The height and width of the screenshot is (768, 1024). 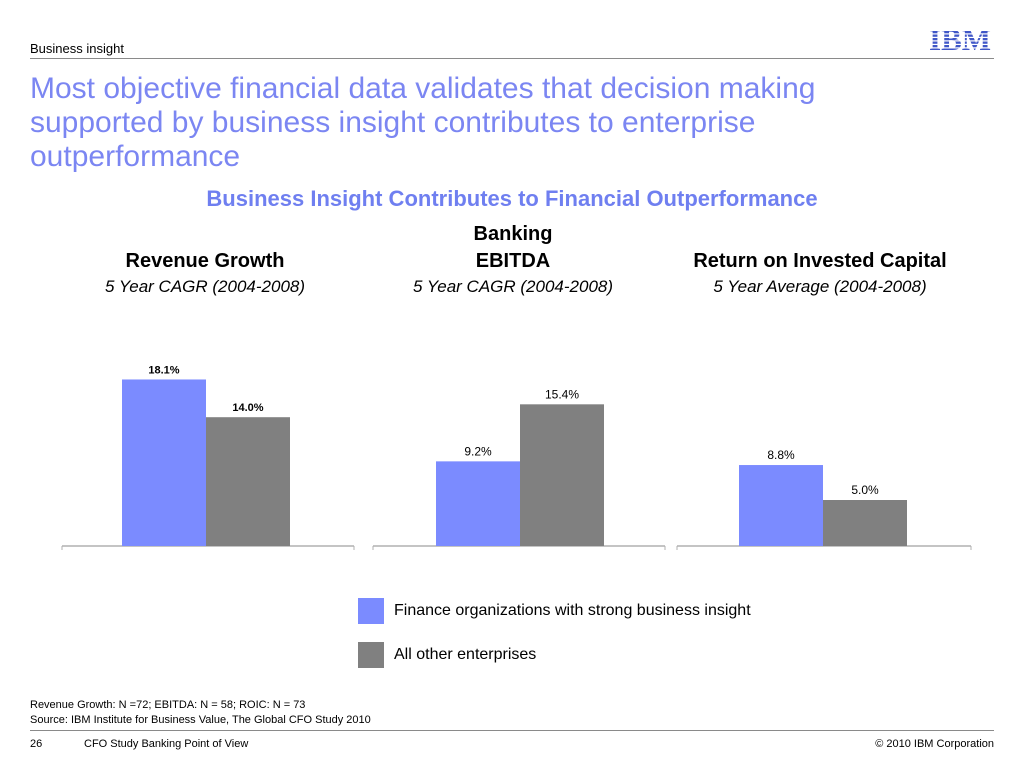 I want to click on panel-title: Return on Invested Capital, so click(x=820, y=261).